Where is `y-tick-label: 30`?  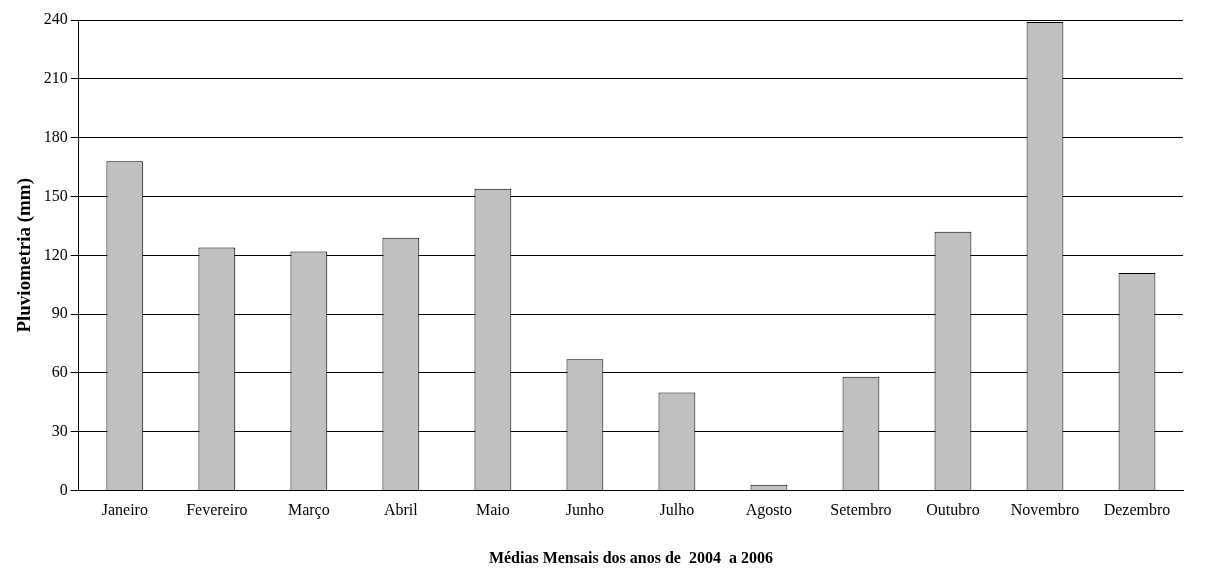
y-tick-label: 30 is located at coordinates (59, 430).